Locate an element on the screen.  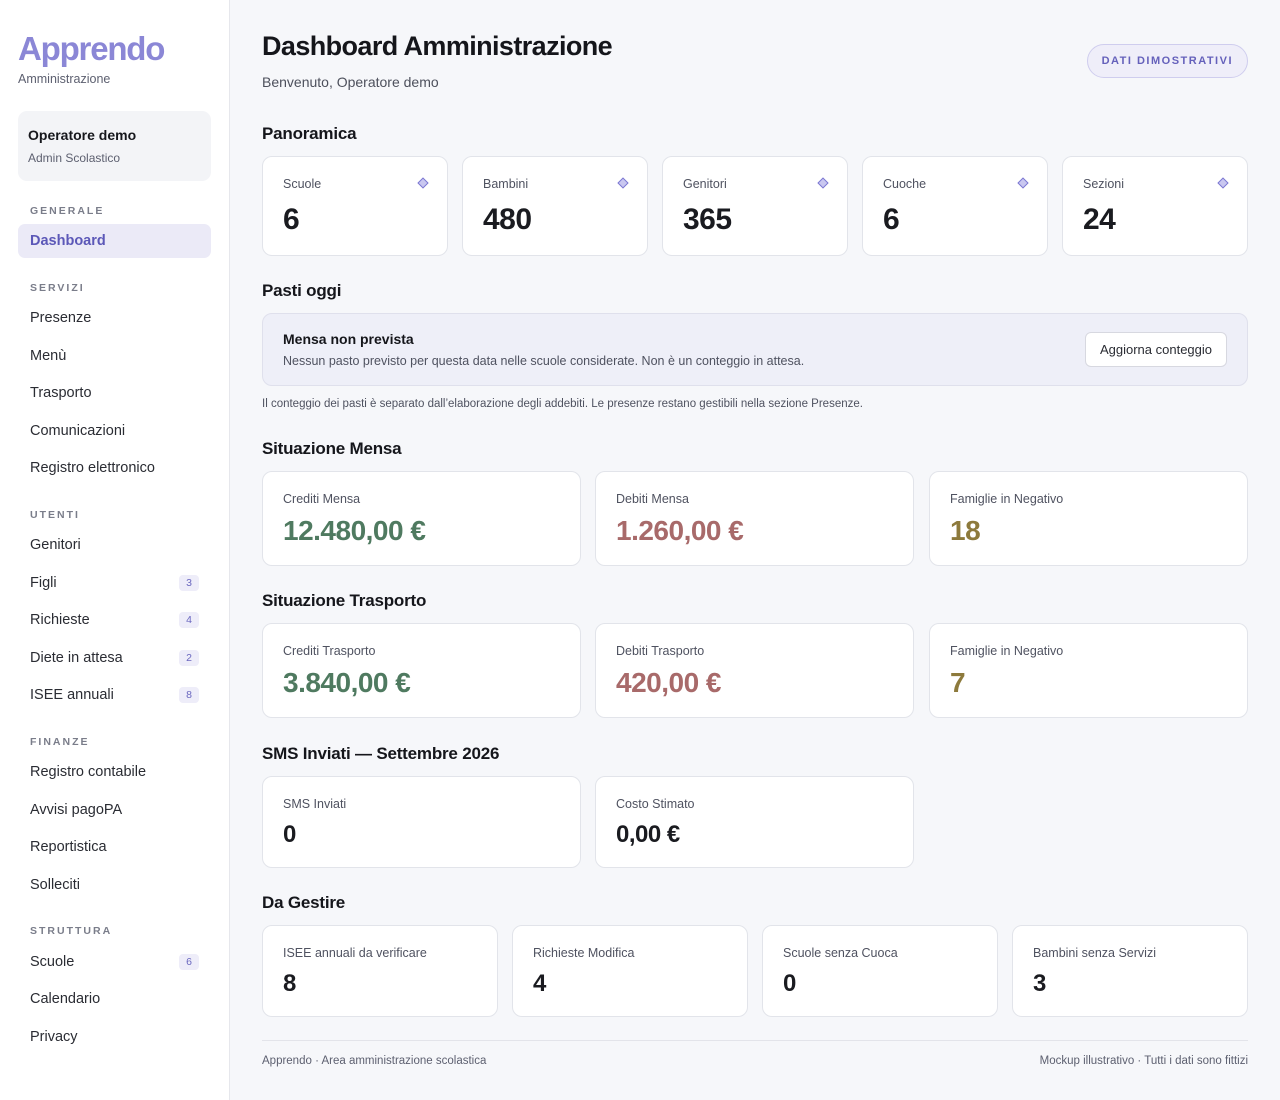
stat-card-debiti-trasporto: Debiti Trasporto 420,00 € is located at coordinates (754, 670).